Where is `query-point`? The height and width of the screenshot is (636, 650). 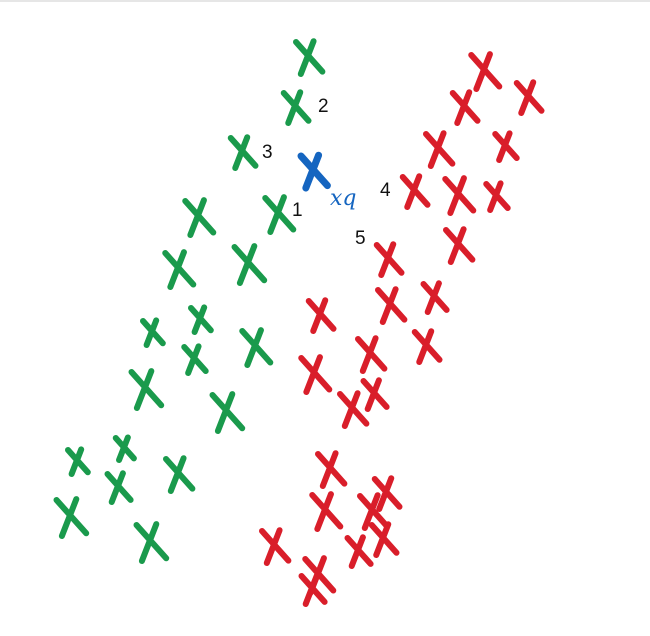 query-point is located at coordinates (314, 171).